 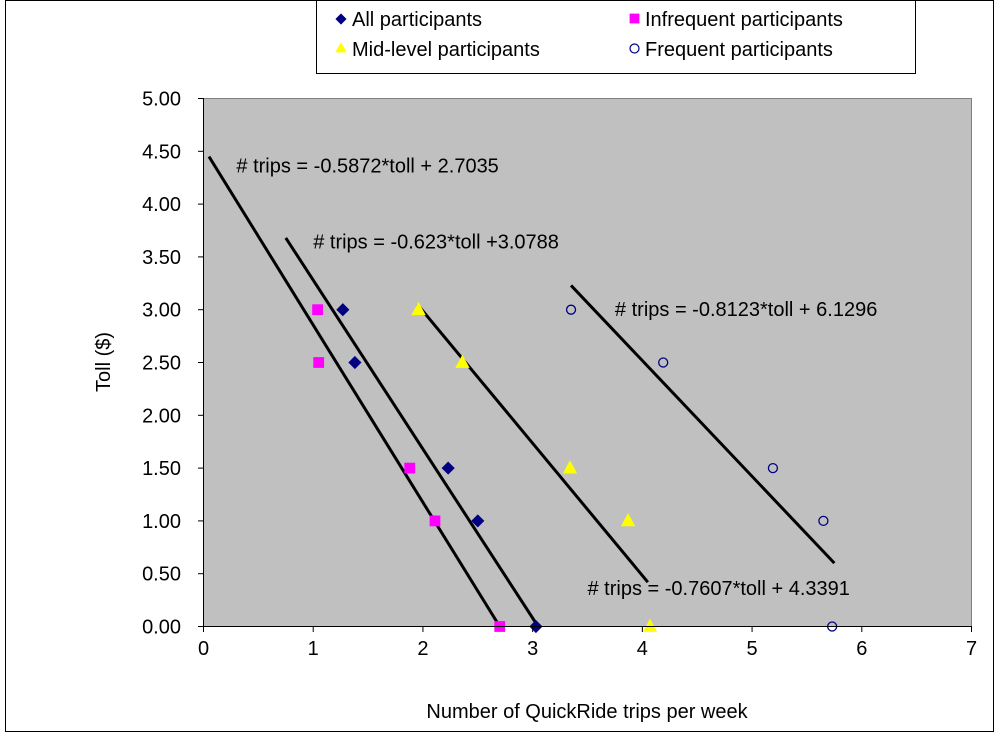 I want to click on x-tick-label: 7, so click(x=971, y=649).